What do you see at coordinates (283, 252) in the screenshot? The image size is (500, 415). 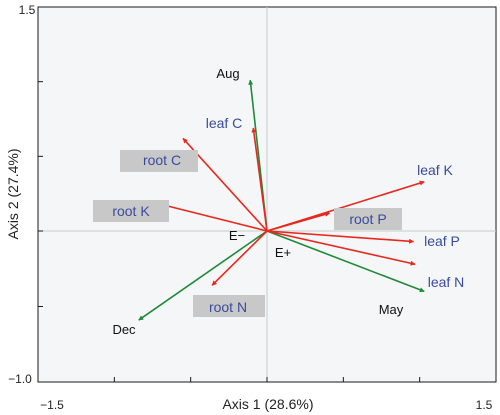 I see `vector-label-eplus: E+` at bounding box center [283, 252].